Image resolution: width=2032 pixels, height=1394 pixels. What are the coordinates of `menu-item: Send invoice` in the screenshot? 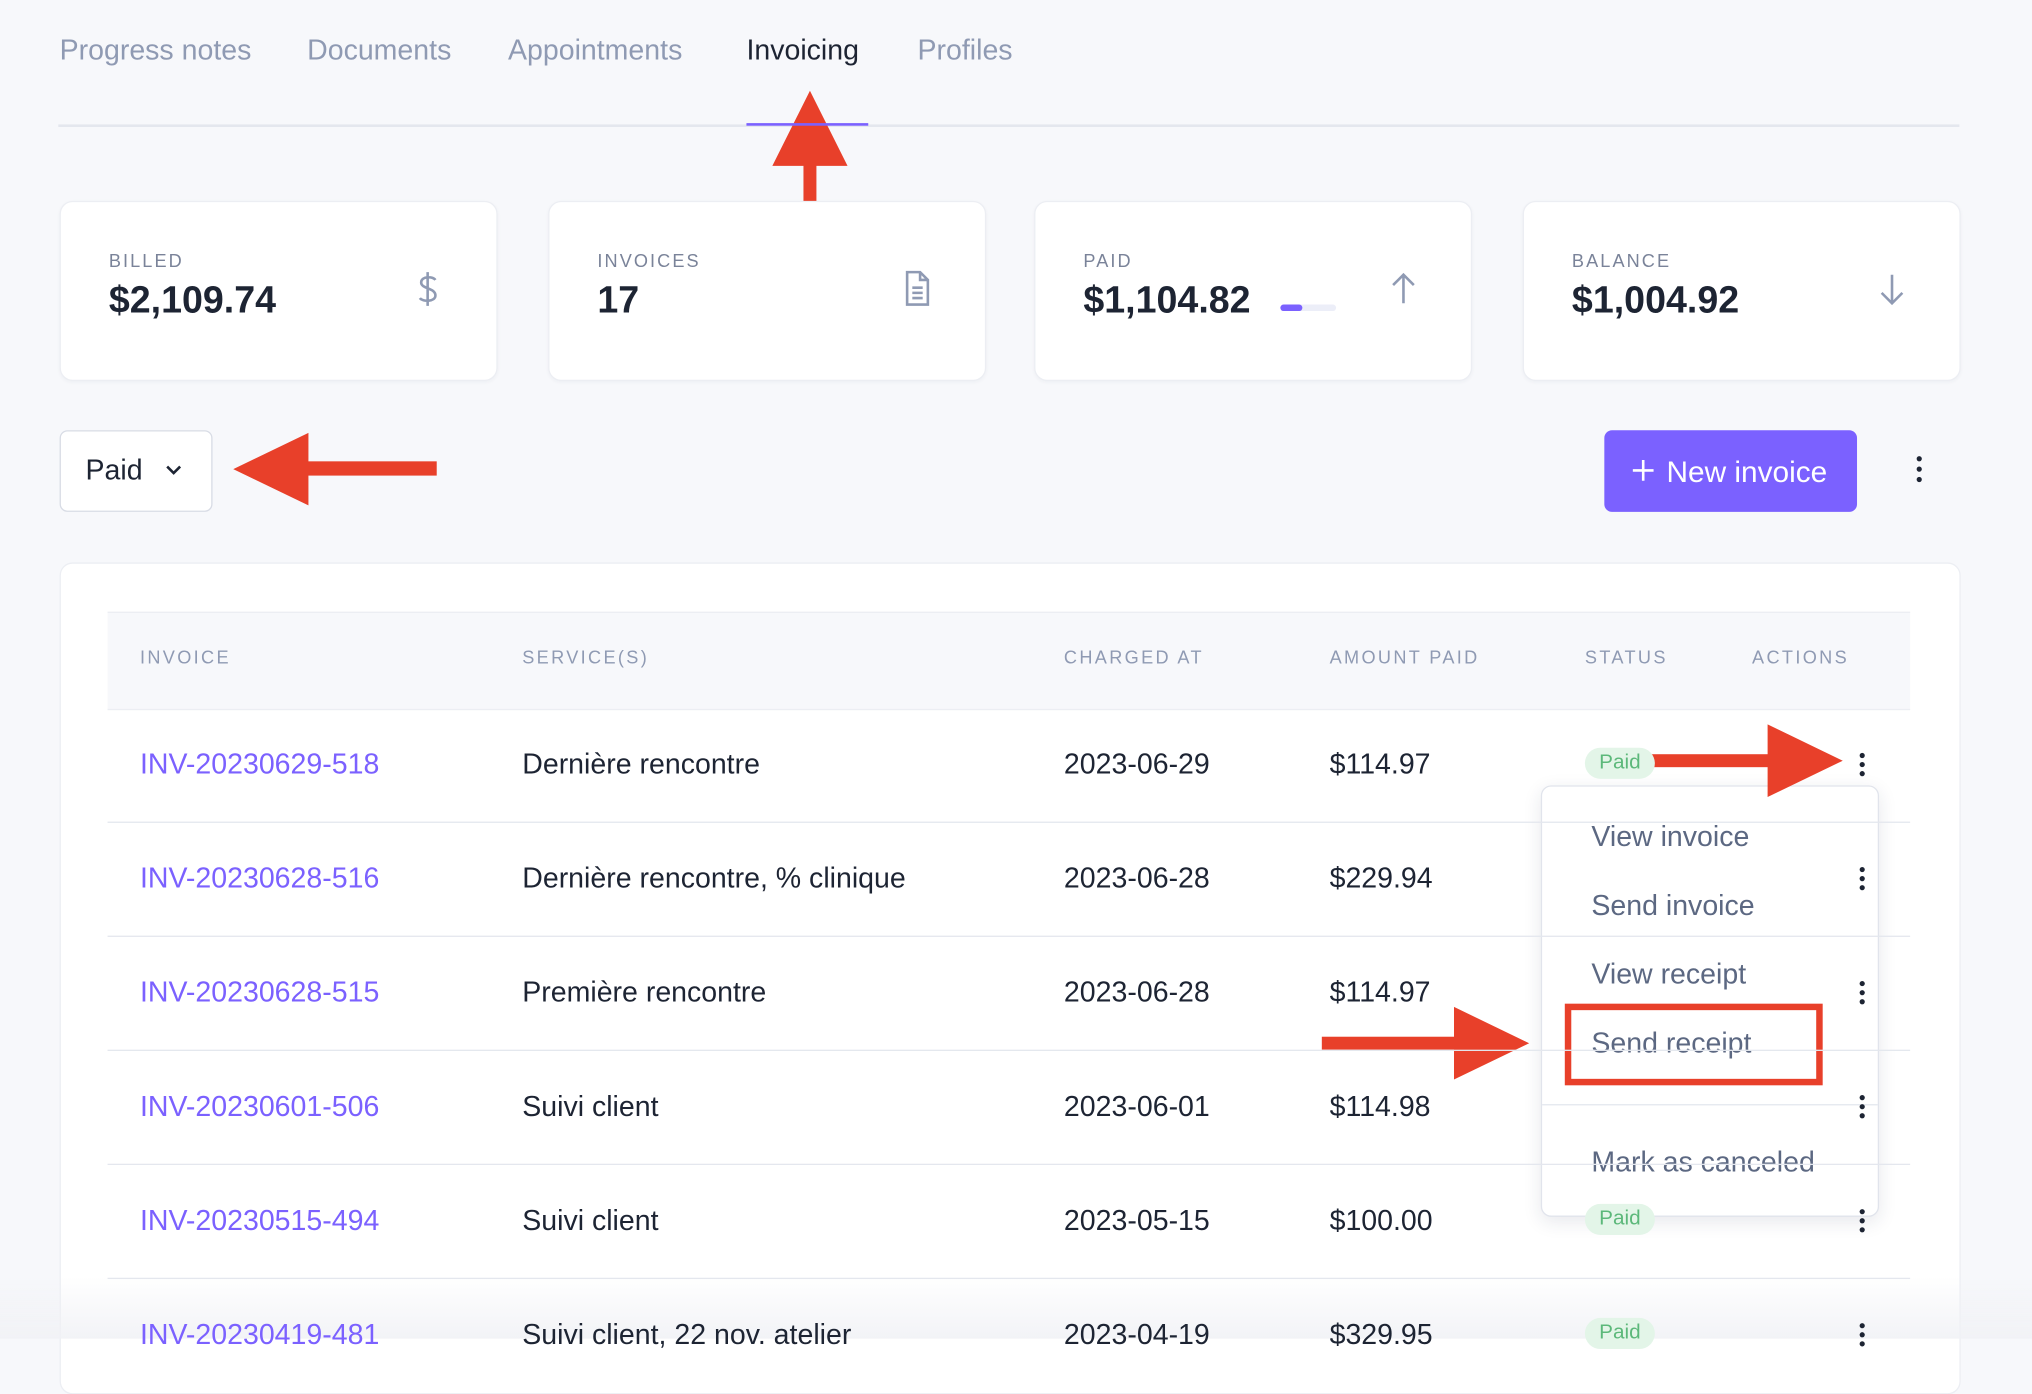 It's located at (1673, 905).